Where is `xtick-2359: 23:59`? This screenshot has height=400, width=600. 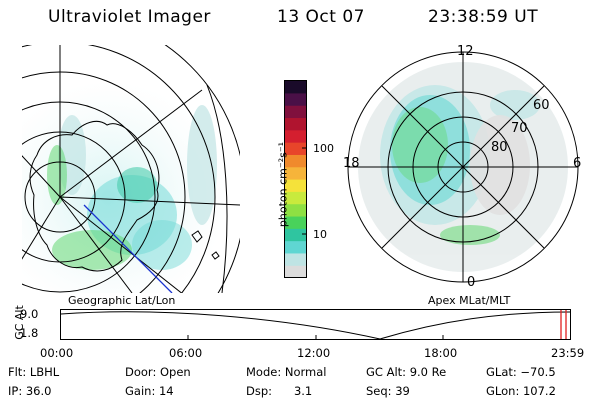
xtick-2359: 23:59 is located at coordinates (568, 353).